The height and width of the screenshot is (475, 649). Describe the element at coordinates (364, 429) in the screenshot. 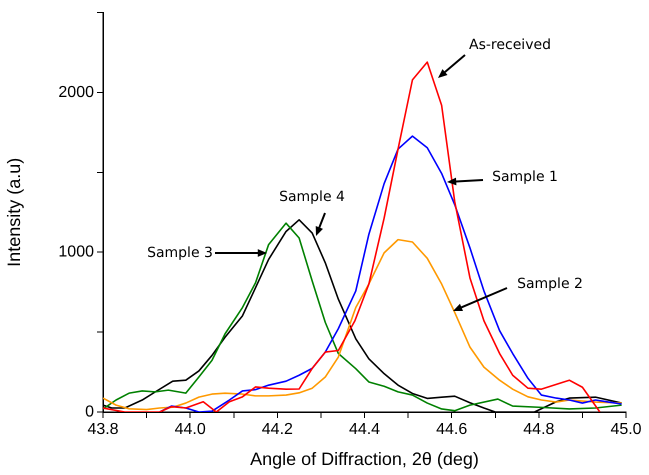

I see `x-tick-label: 44.4` at that location.